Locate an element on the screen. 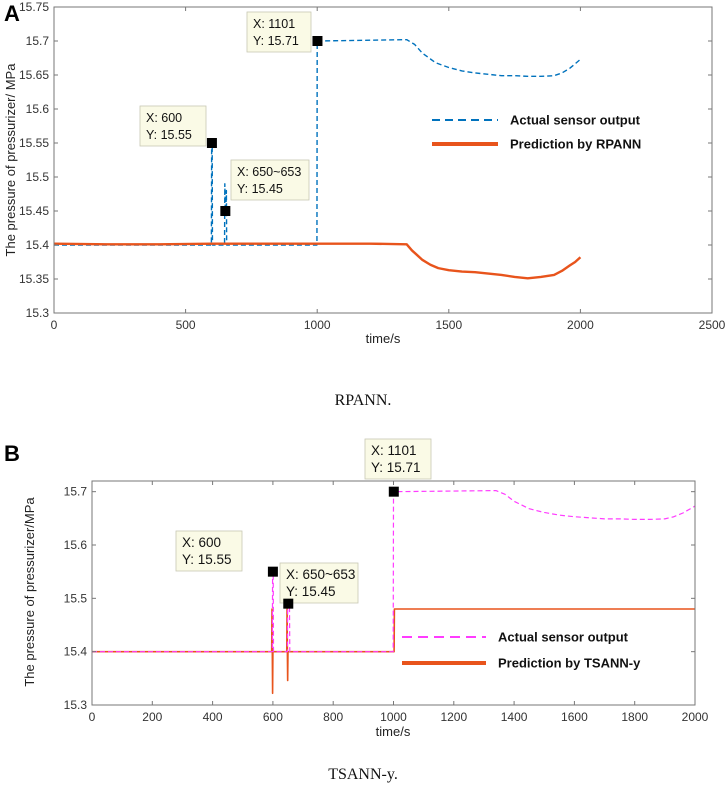 The height and width of the screenshot is (785, 726). x-tick-label: 2500 is located at coordinates (712, 325).